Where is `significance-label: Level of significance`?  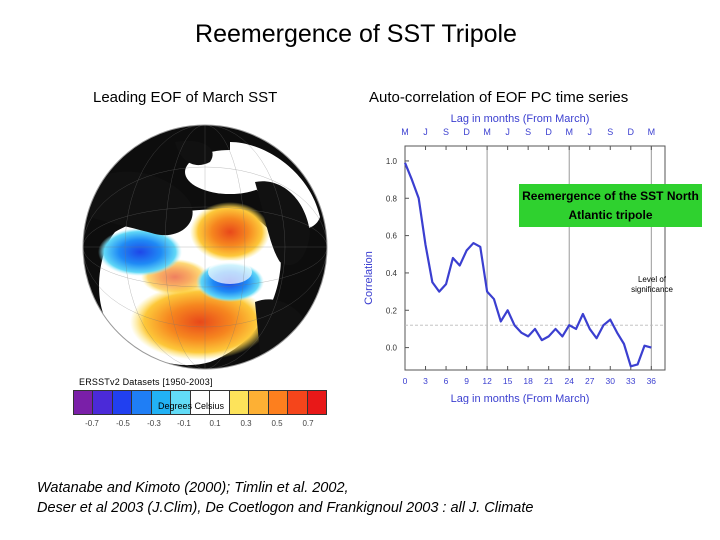 significance-label: Level of significance is located at coordinates (652, 284).